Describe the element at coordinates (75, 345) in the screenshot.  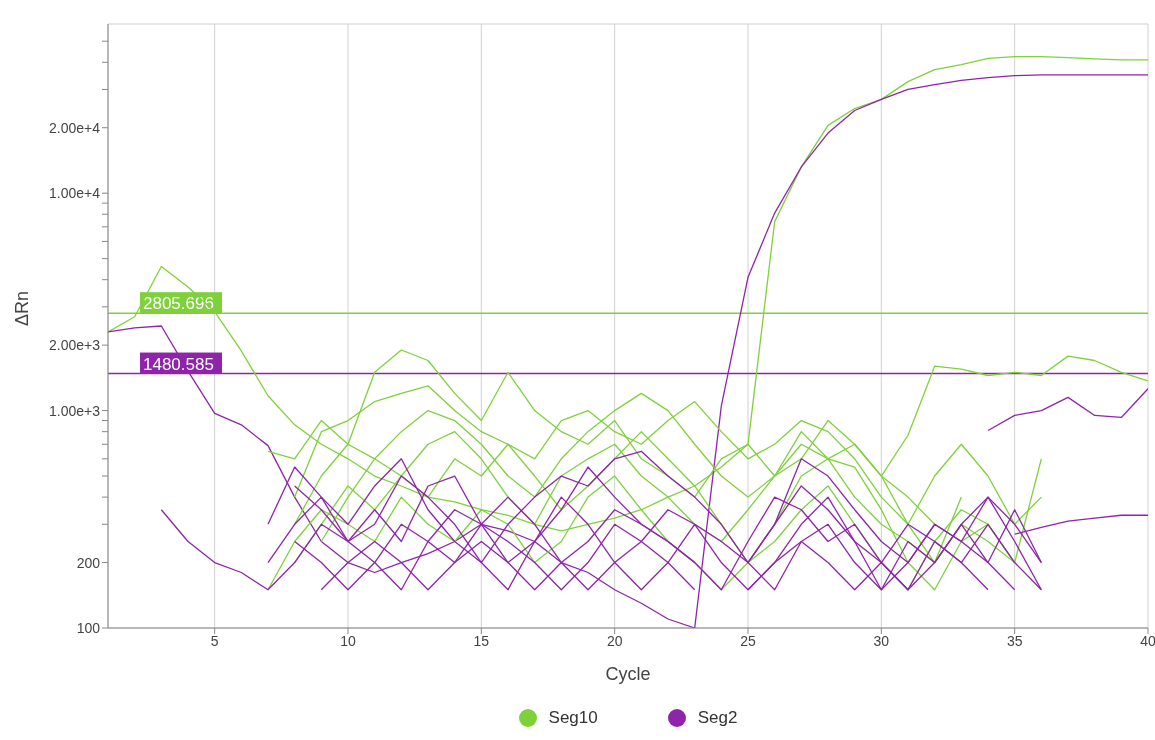
I see `y-tick-label: 2.00e+3` at that location.